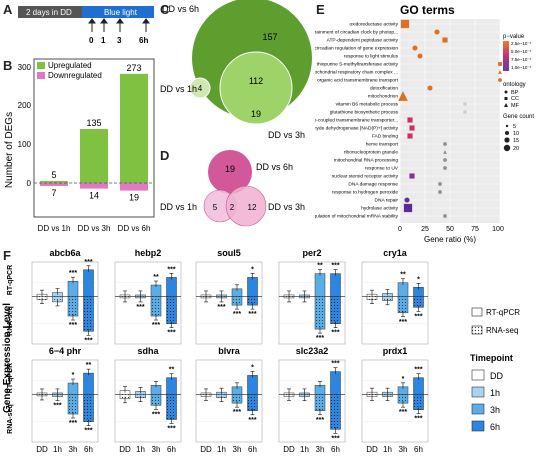  I want to click on venn-up-label-6h: DD vs 6h, so click(180, 9).